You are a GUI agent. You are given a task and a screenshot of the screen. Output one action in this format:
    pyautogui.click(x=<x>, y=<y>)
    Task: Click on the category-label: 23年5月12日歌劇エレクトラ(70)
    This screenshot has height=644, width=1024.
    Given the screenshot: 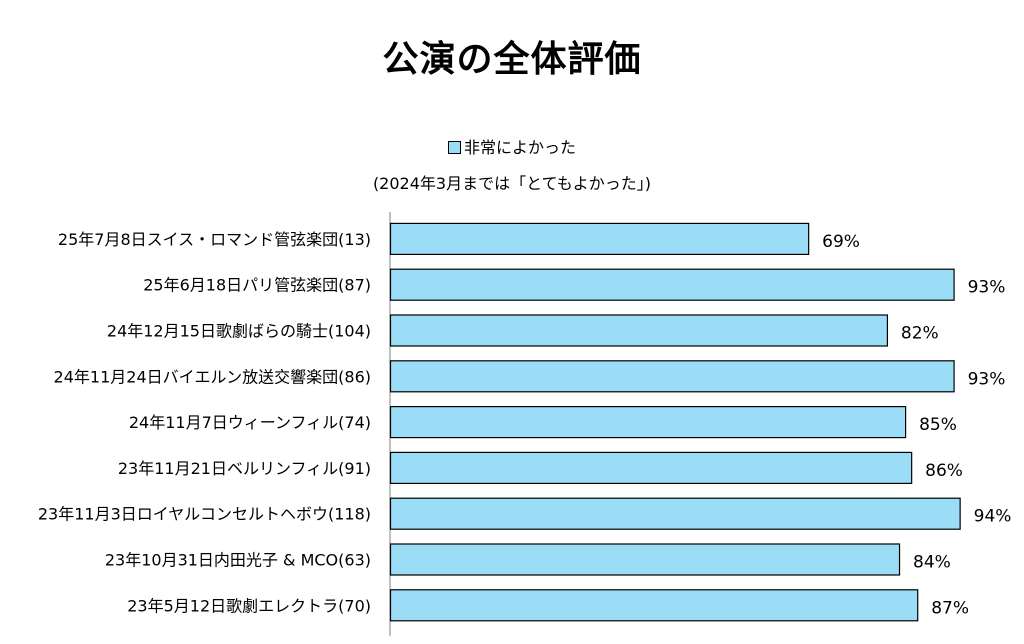 What is the action you would take?
    pyautogui.click(x=249, y=605)
    